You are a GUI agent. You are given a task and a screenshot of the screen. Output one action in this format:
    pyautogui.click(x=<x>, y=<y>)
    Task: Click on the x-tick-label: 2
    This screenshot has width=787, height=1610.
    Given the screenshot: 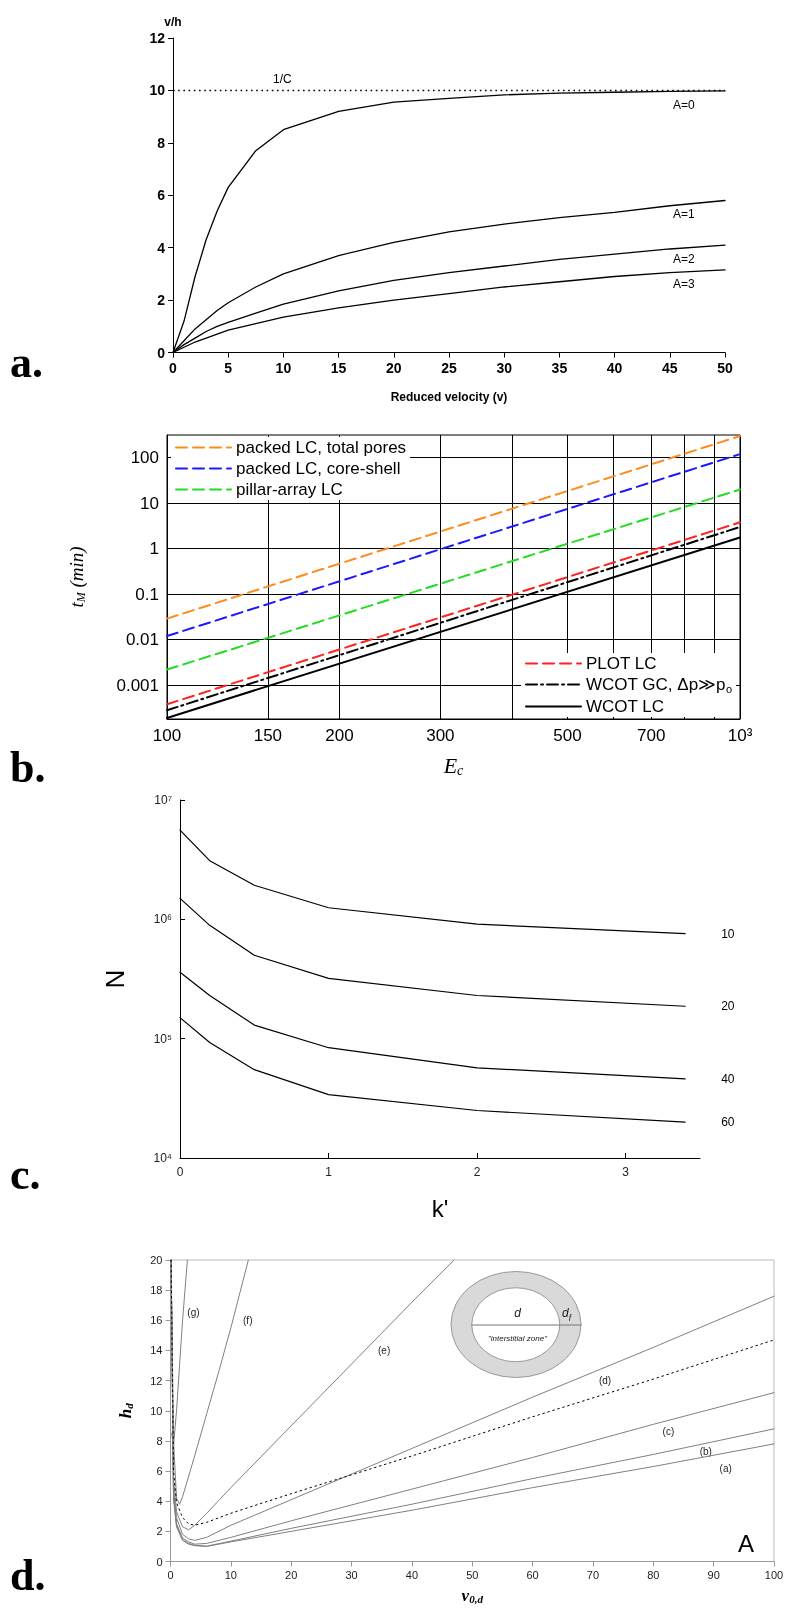 What is the action you would take?
    pyautogui.click(x=477, y=1172)
    